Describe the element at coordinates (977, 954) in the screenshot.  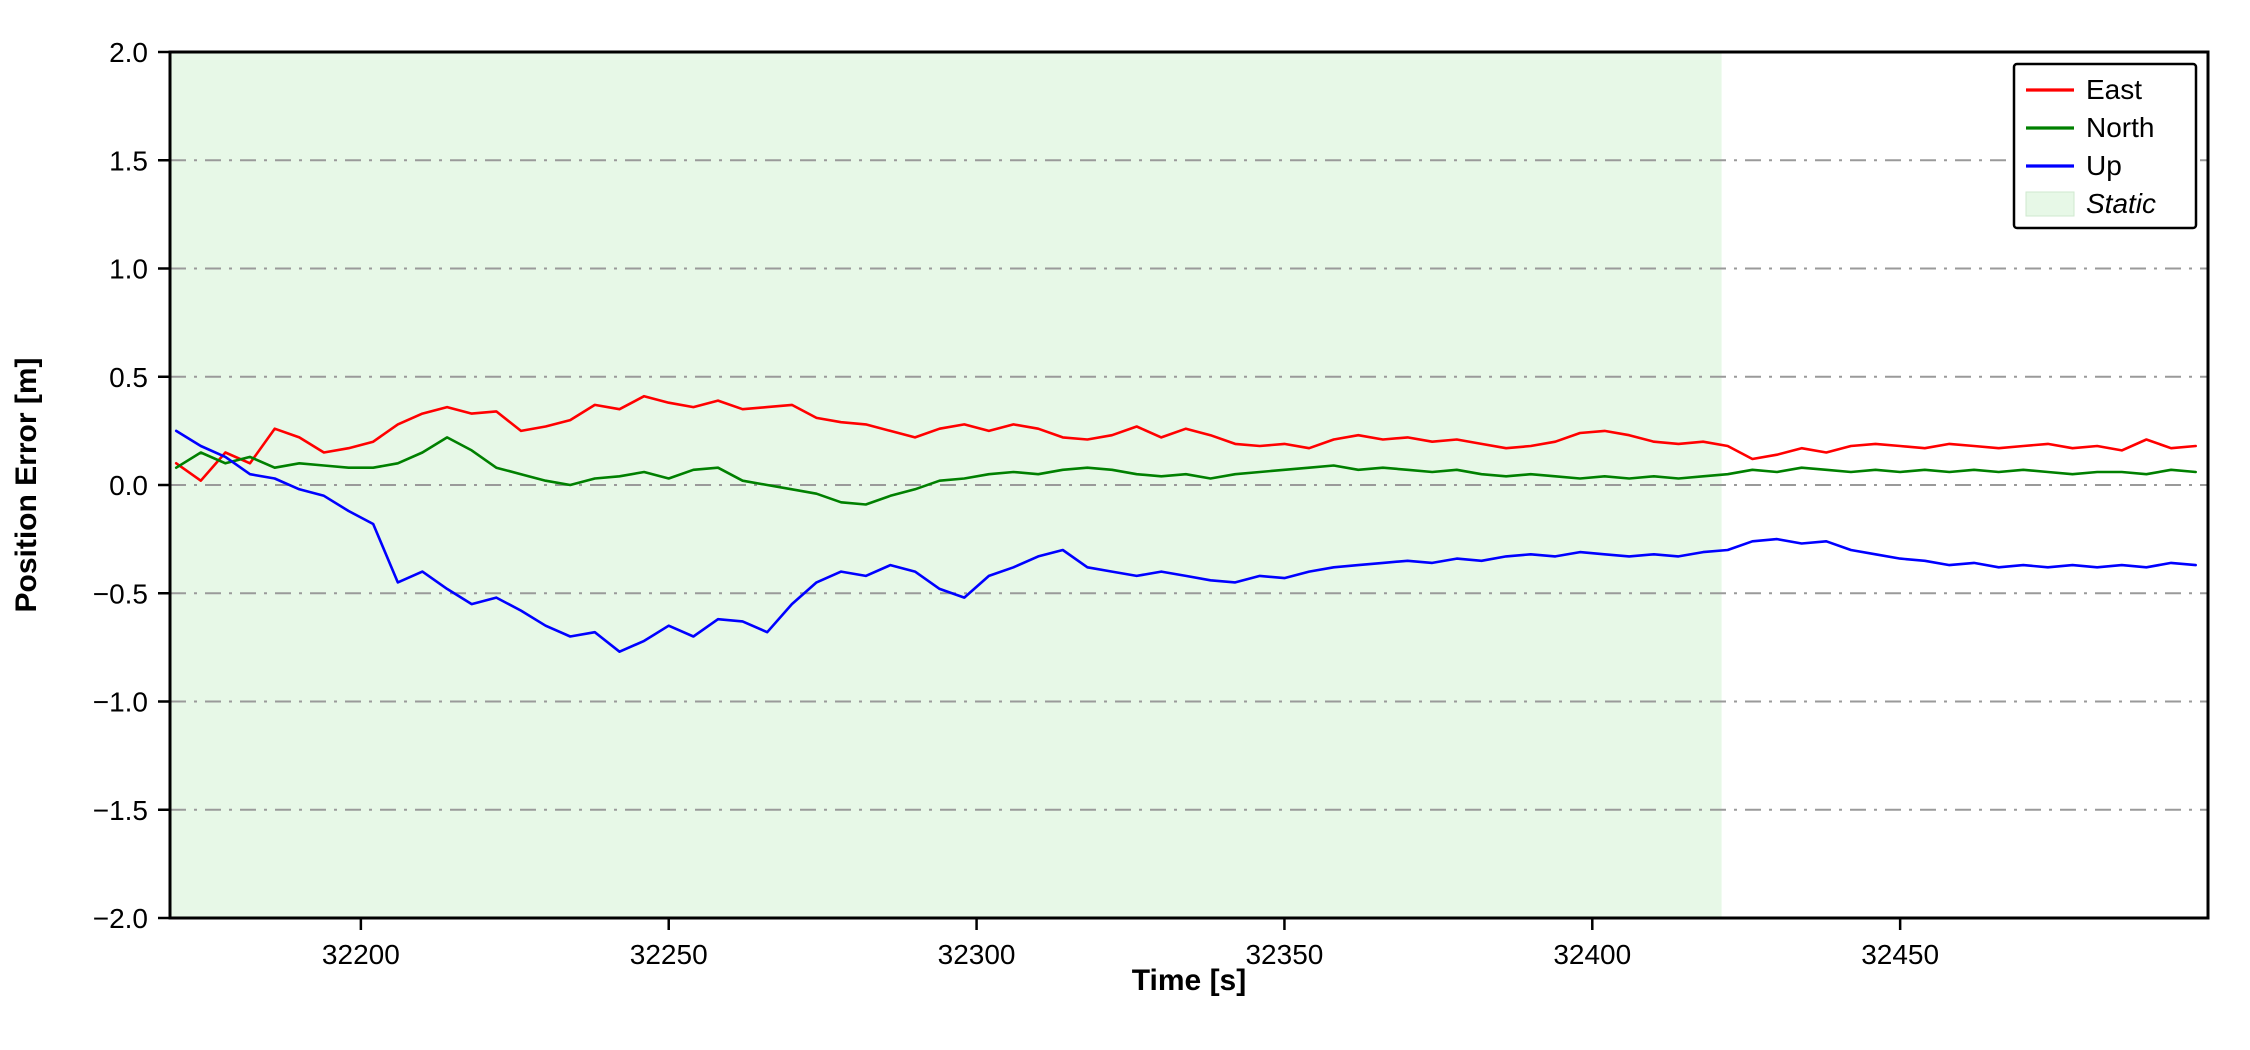
I see `x-tick-label: 32300` at that location.